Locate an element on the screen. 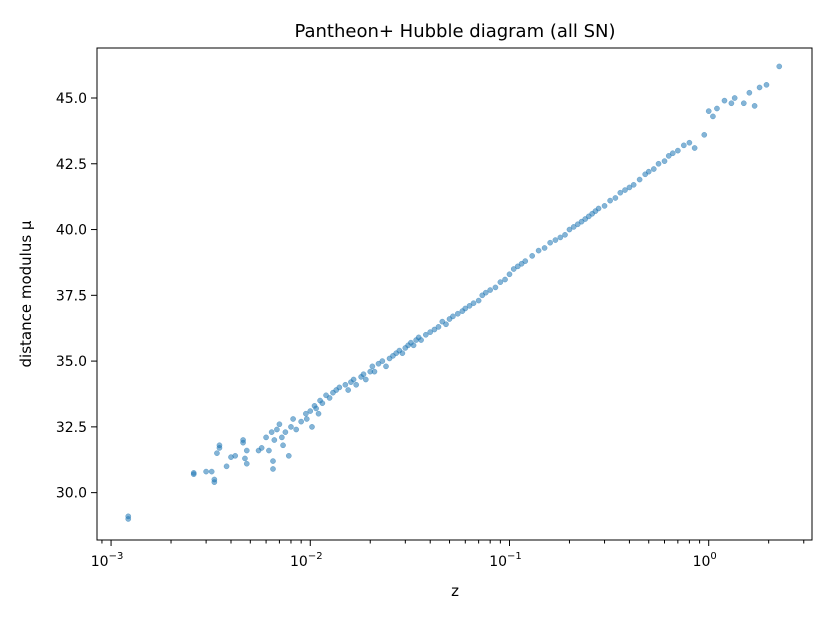  x-tick-label: 10⁰ is located at coordinates (705, 560).